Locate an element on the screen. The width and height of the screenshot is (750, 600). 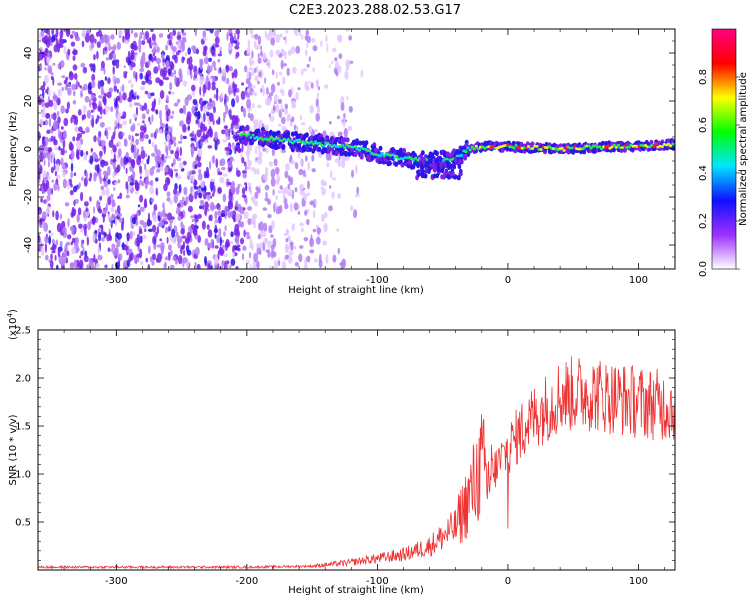
snr-y-label: SNR (10 * v/v) is located at coordinates (13, 449).